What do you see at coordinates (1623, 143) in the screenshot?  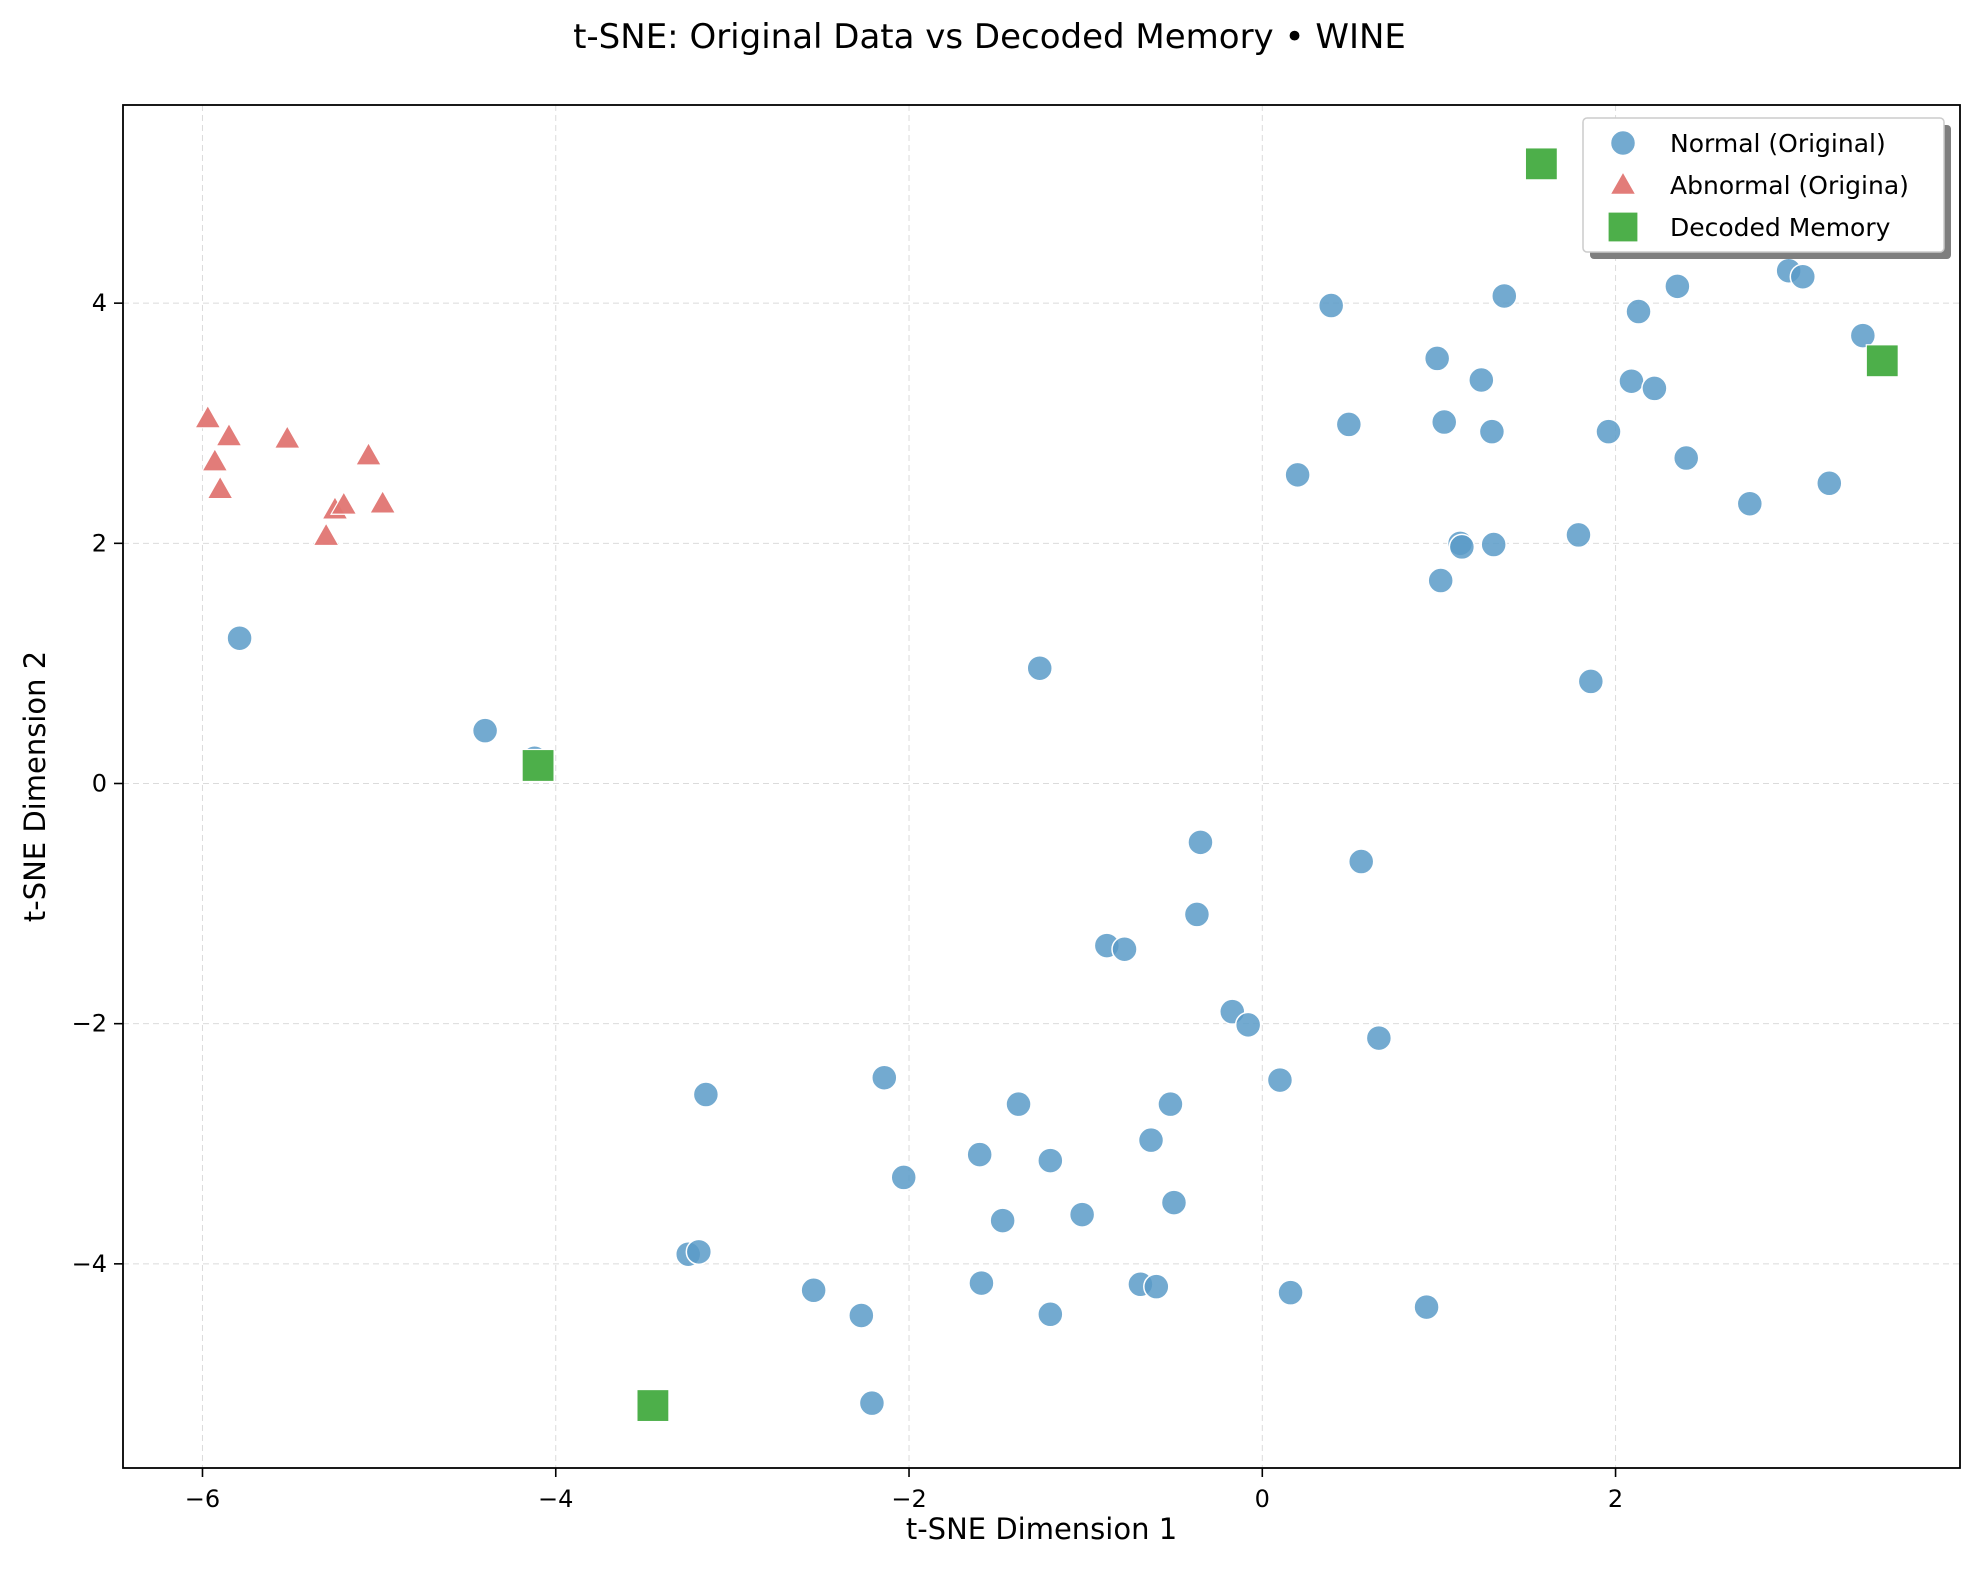 I see `legend-marker-circle` at bounding box center [1623, 143].